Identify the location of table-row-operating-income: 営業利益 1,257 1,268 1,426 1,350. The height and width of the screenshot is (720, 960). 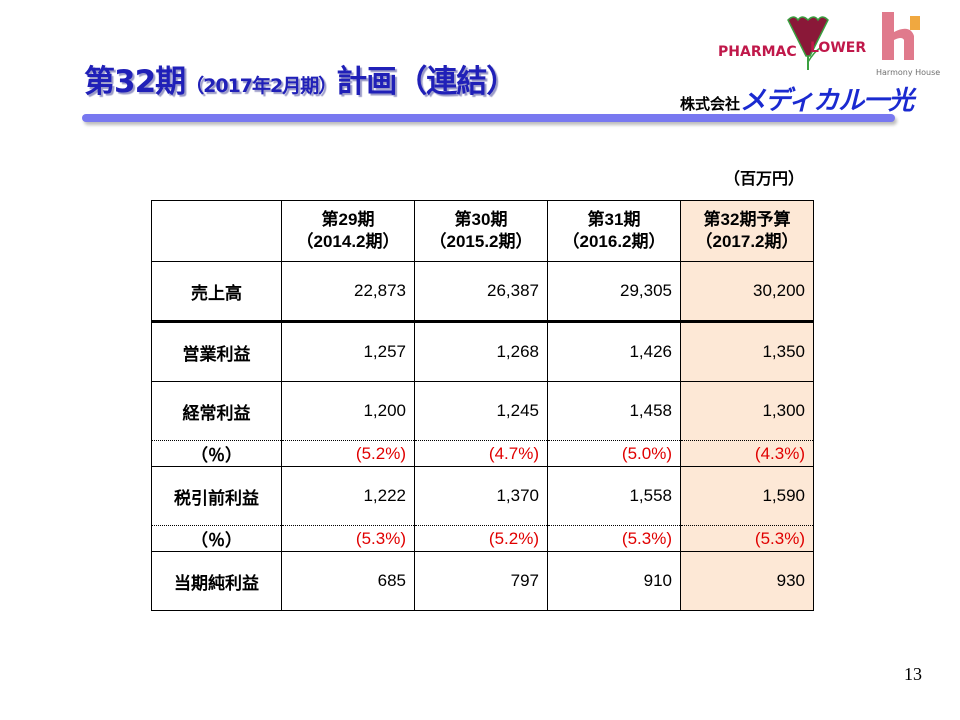
(482, 351).